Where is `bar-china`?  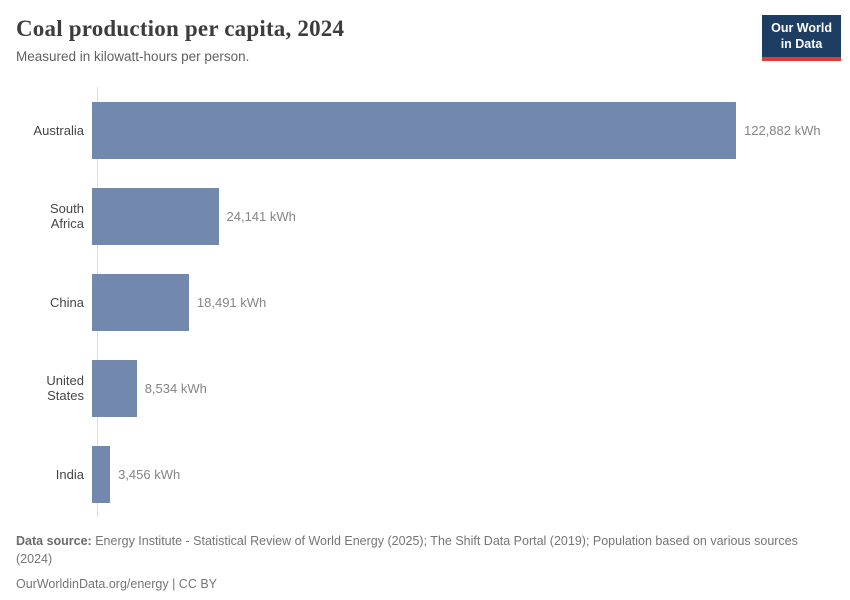 bar-china is located at coordinates (140, 302).